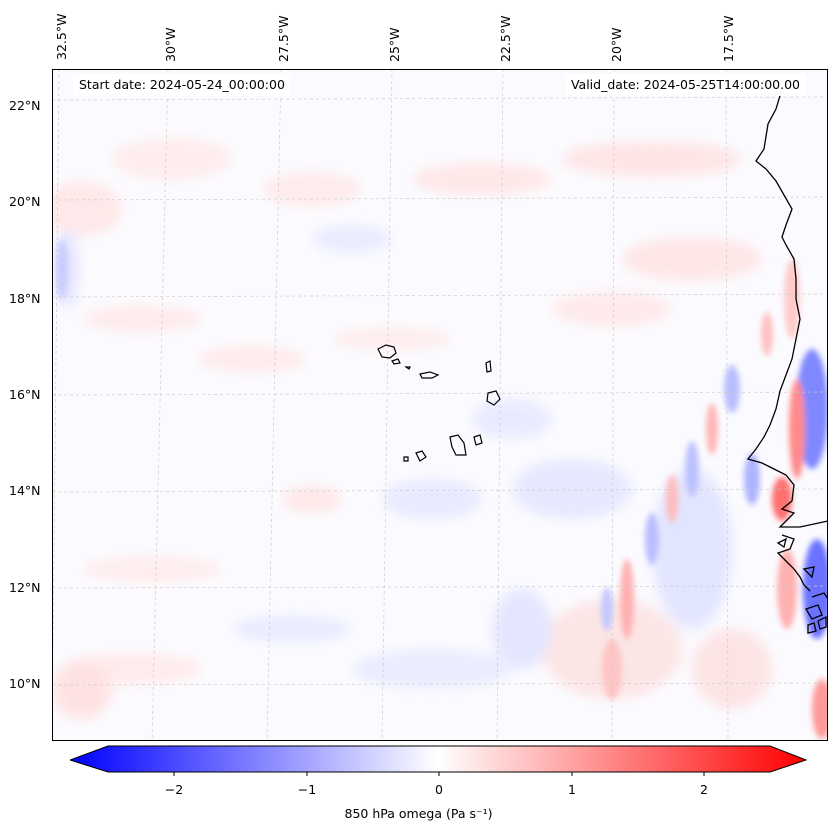 The width and height of the screenshot is (837, 839). Describe the element at coordinates (704, 789) in the screenshot. I see `colorbar-tick-label: 2` at that location.